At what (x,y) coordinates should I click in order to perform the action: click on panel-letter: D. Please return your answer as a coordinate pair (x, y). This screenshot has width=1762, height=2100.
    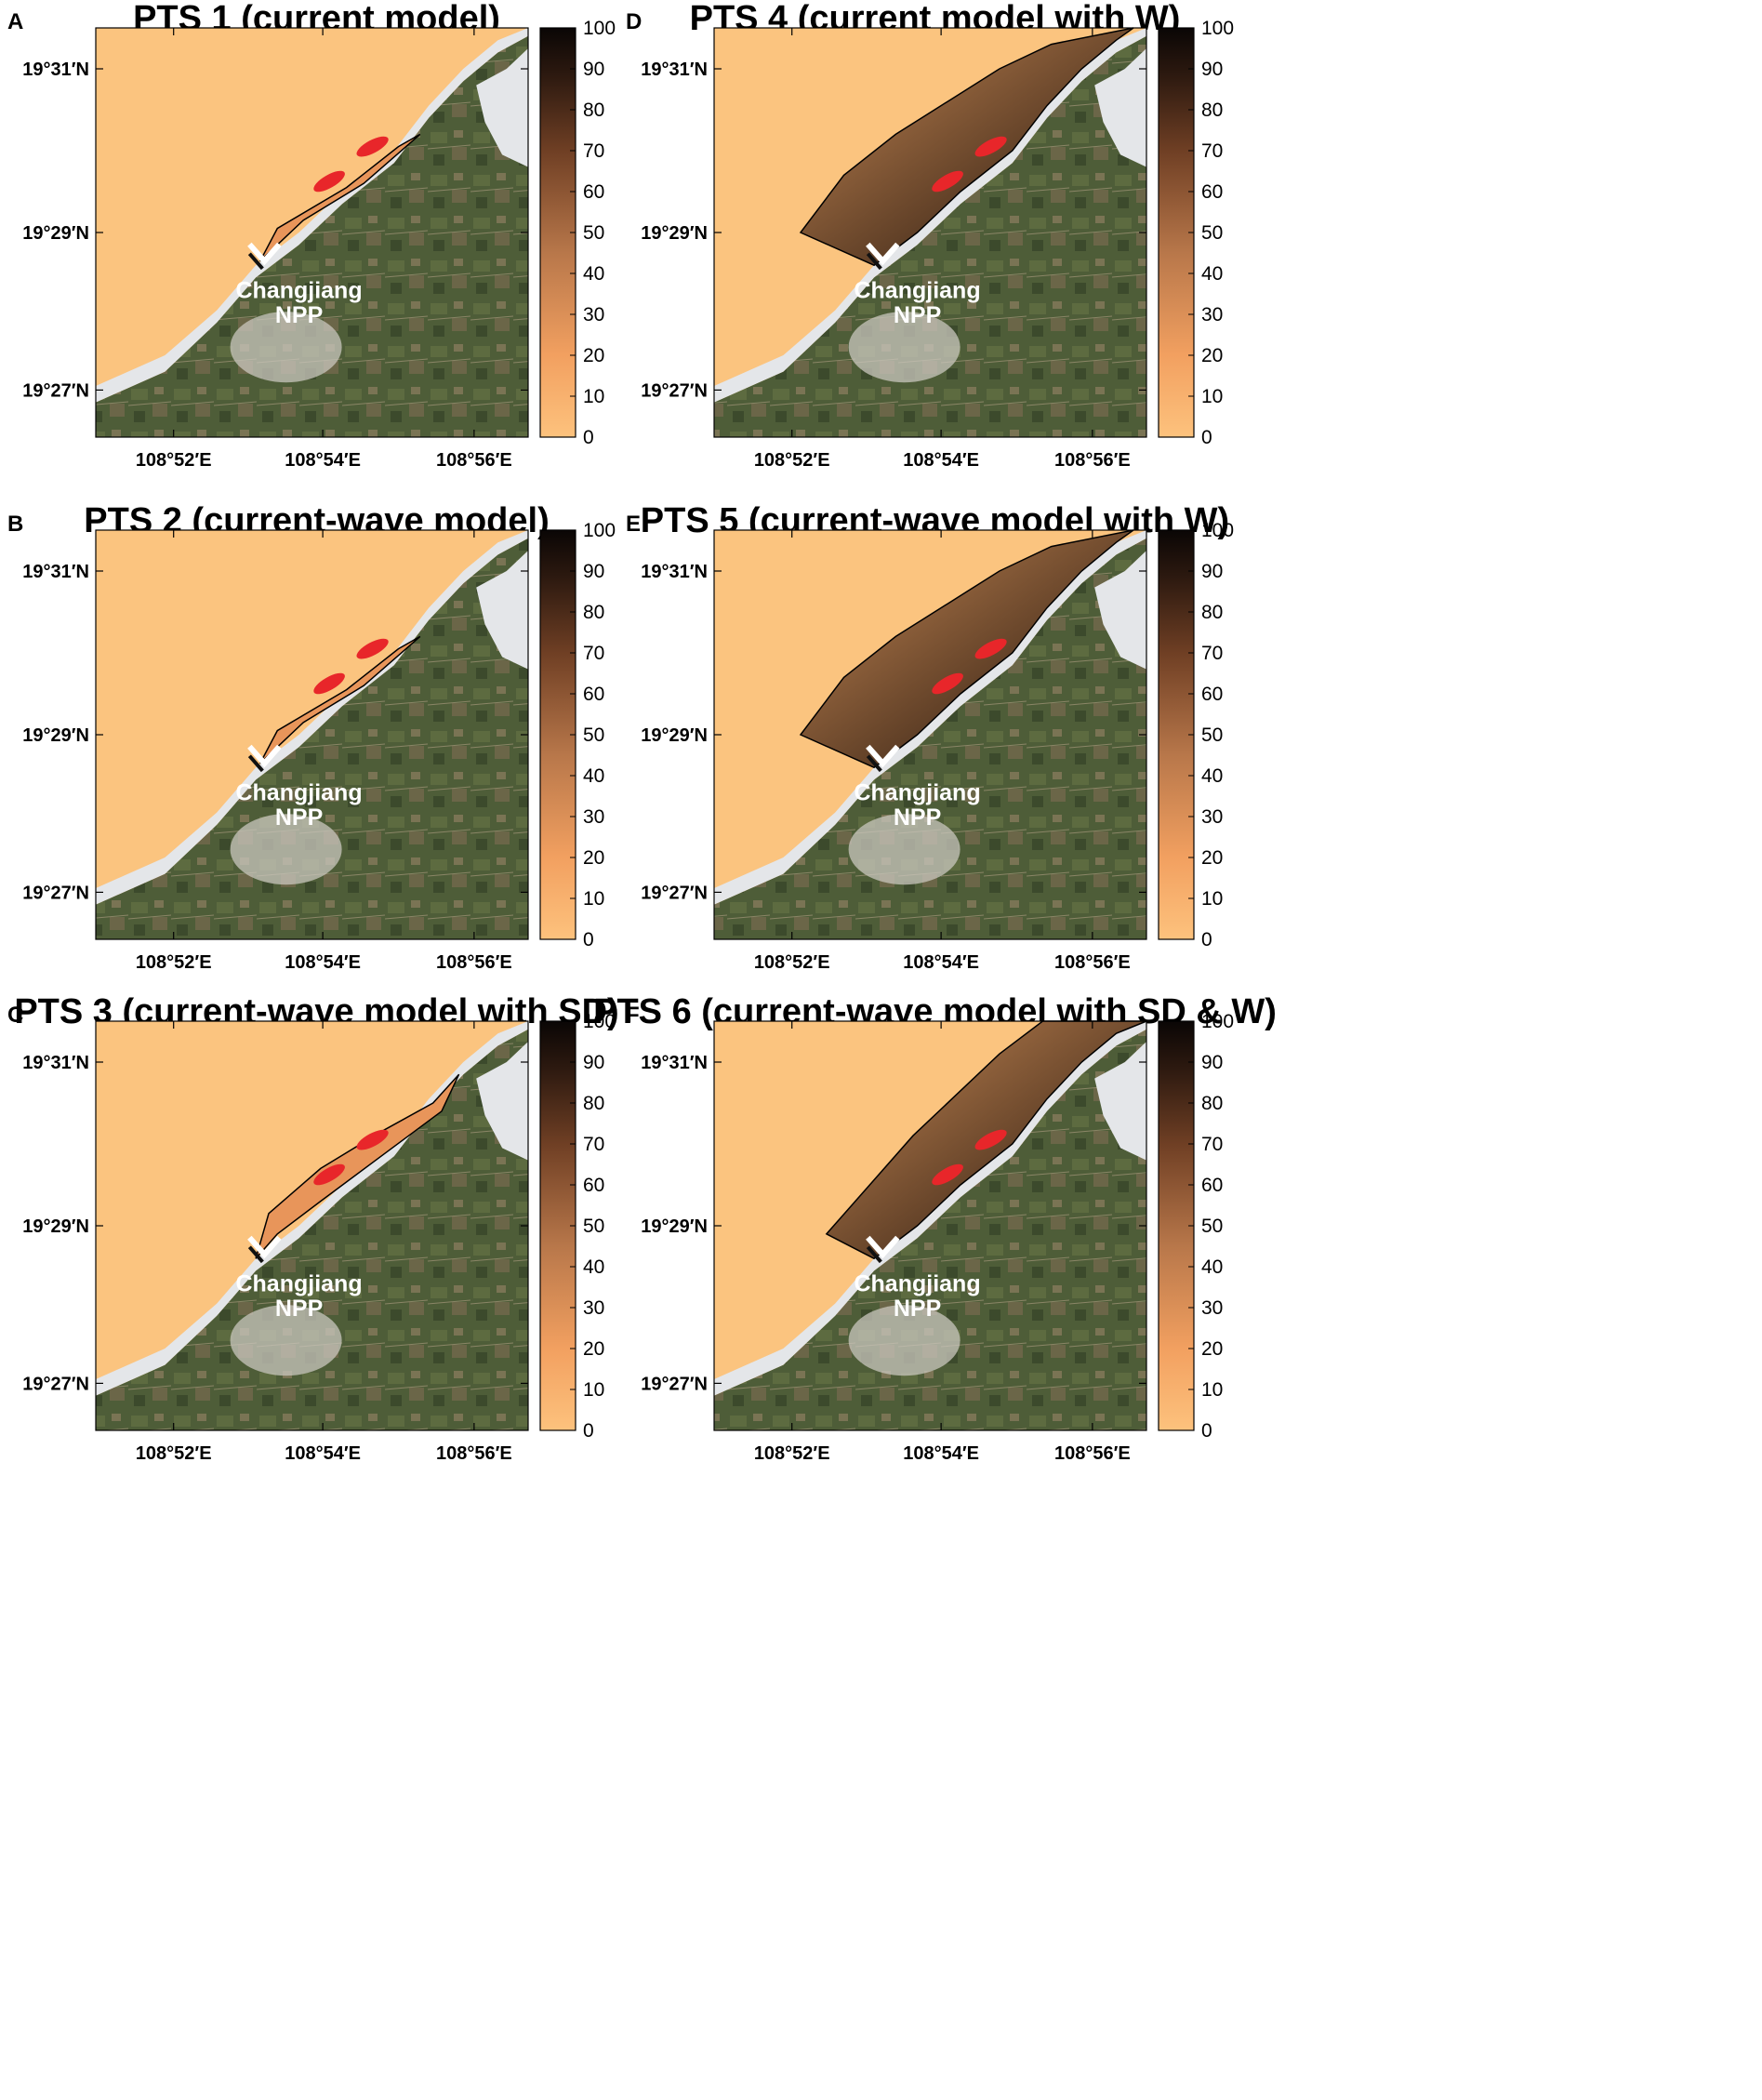
    Looking at the image, I should click on (634, 22).